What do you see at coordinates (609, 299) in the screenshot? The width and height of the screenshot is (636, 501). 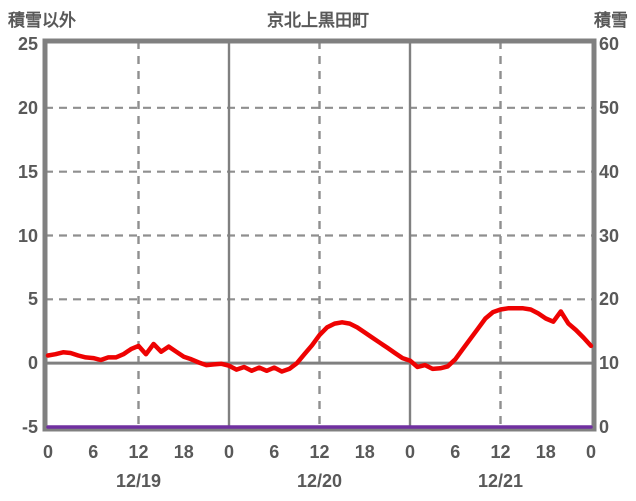 I see `right-axis-tick: 20` at bounding box center [609, 299].